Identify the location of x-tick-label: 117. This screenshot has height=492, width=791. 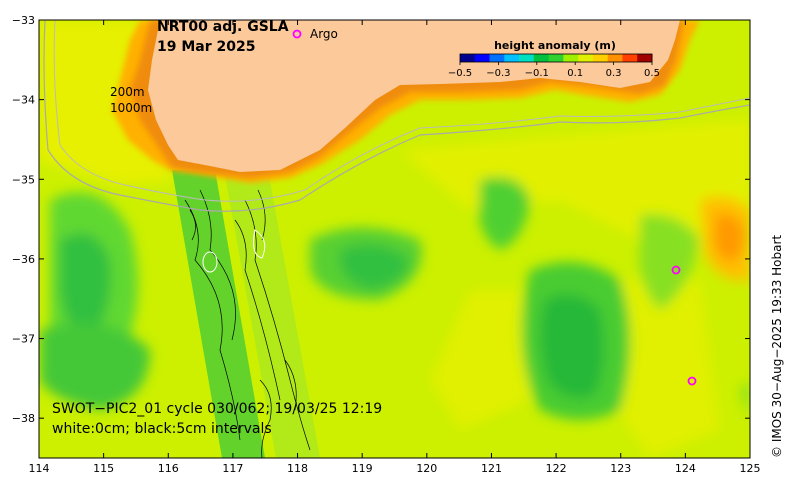
(232, 468).